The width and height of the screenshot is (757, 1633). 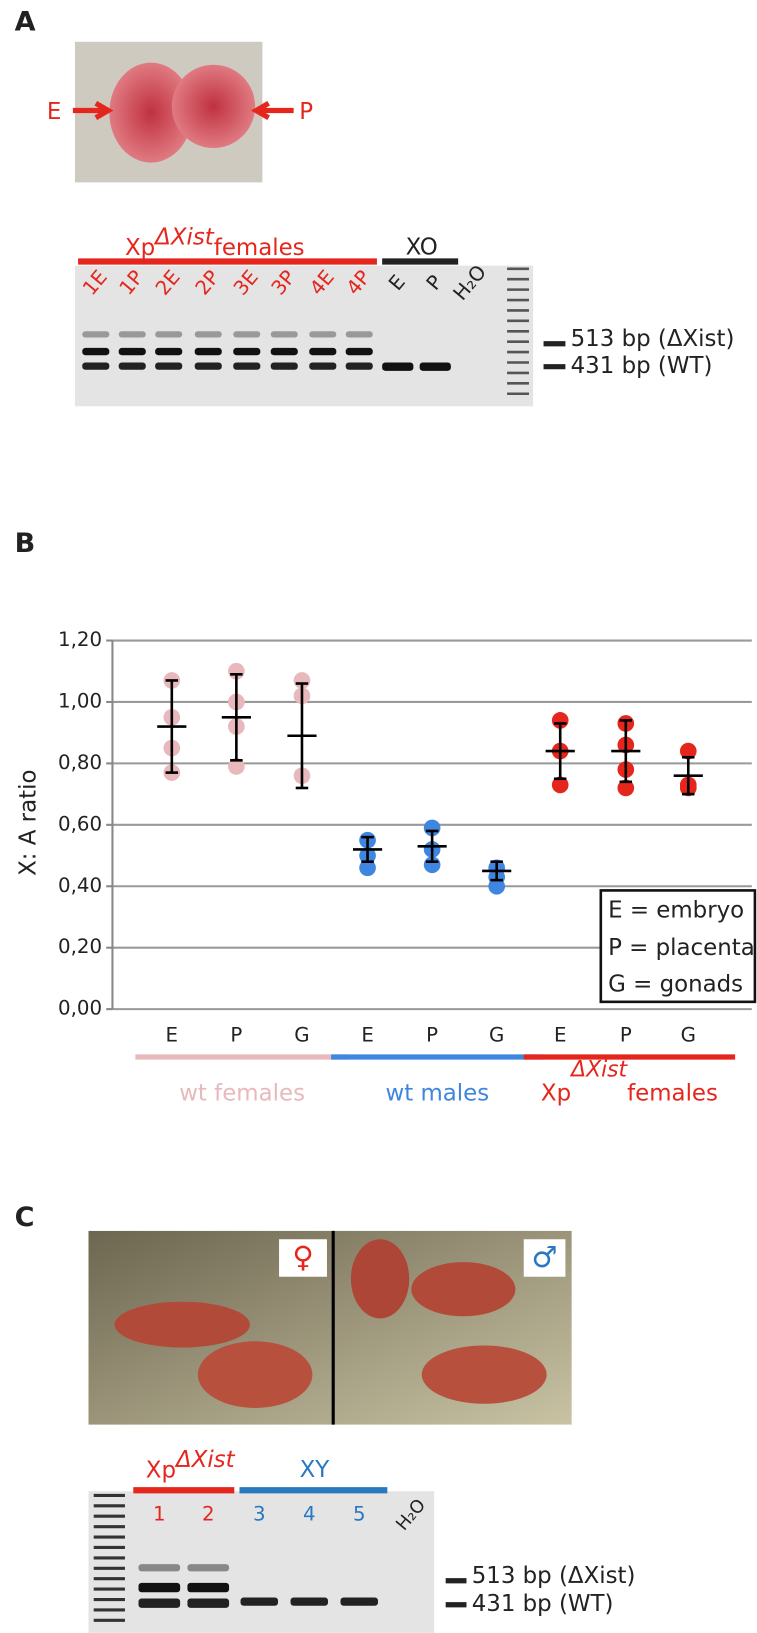 I want to click on gel-lanes: 1 2 3 4 5 H₂O, so click(x=261, y=1557).